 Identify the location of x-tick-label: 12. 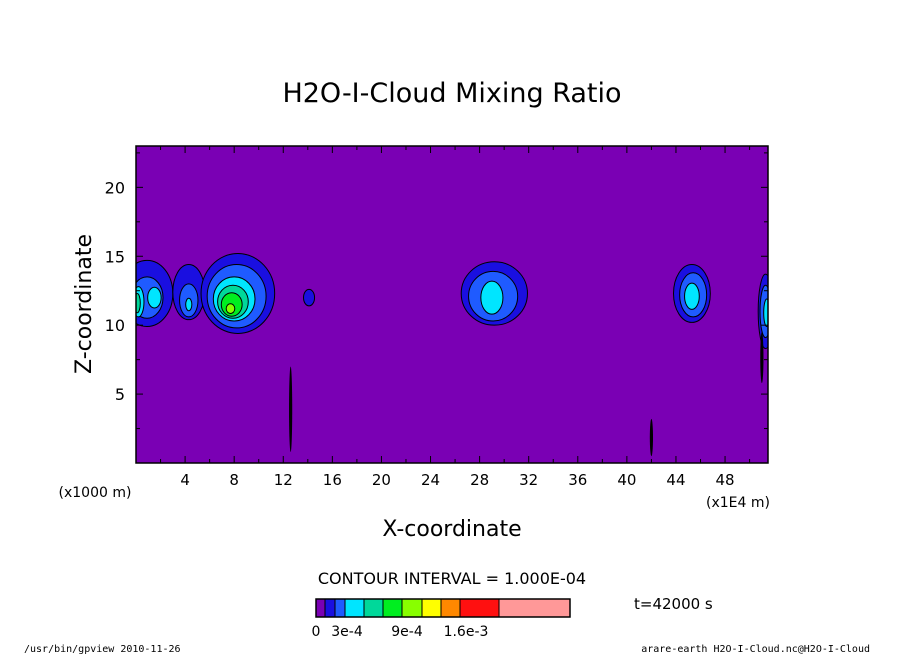
(283, 480).